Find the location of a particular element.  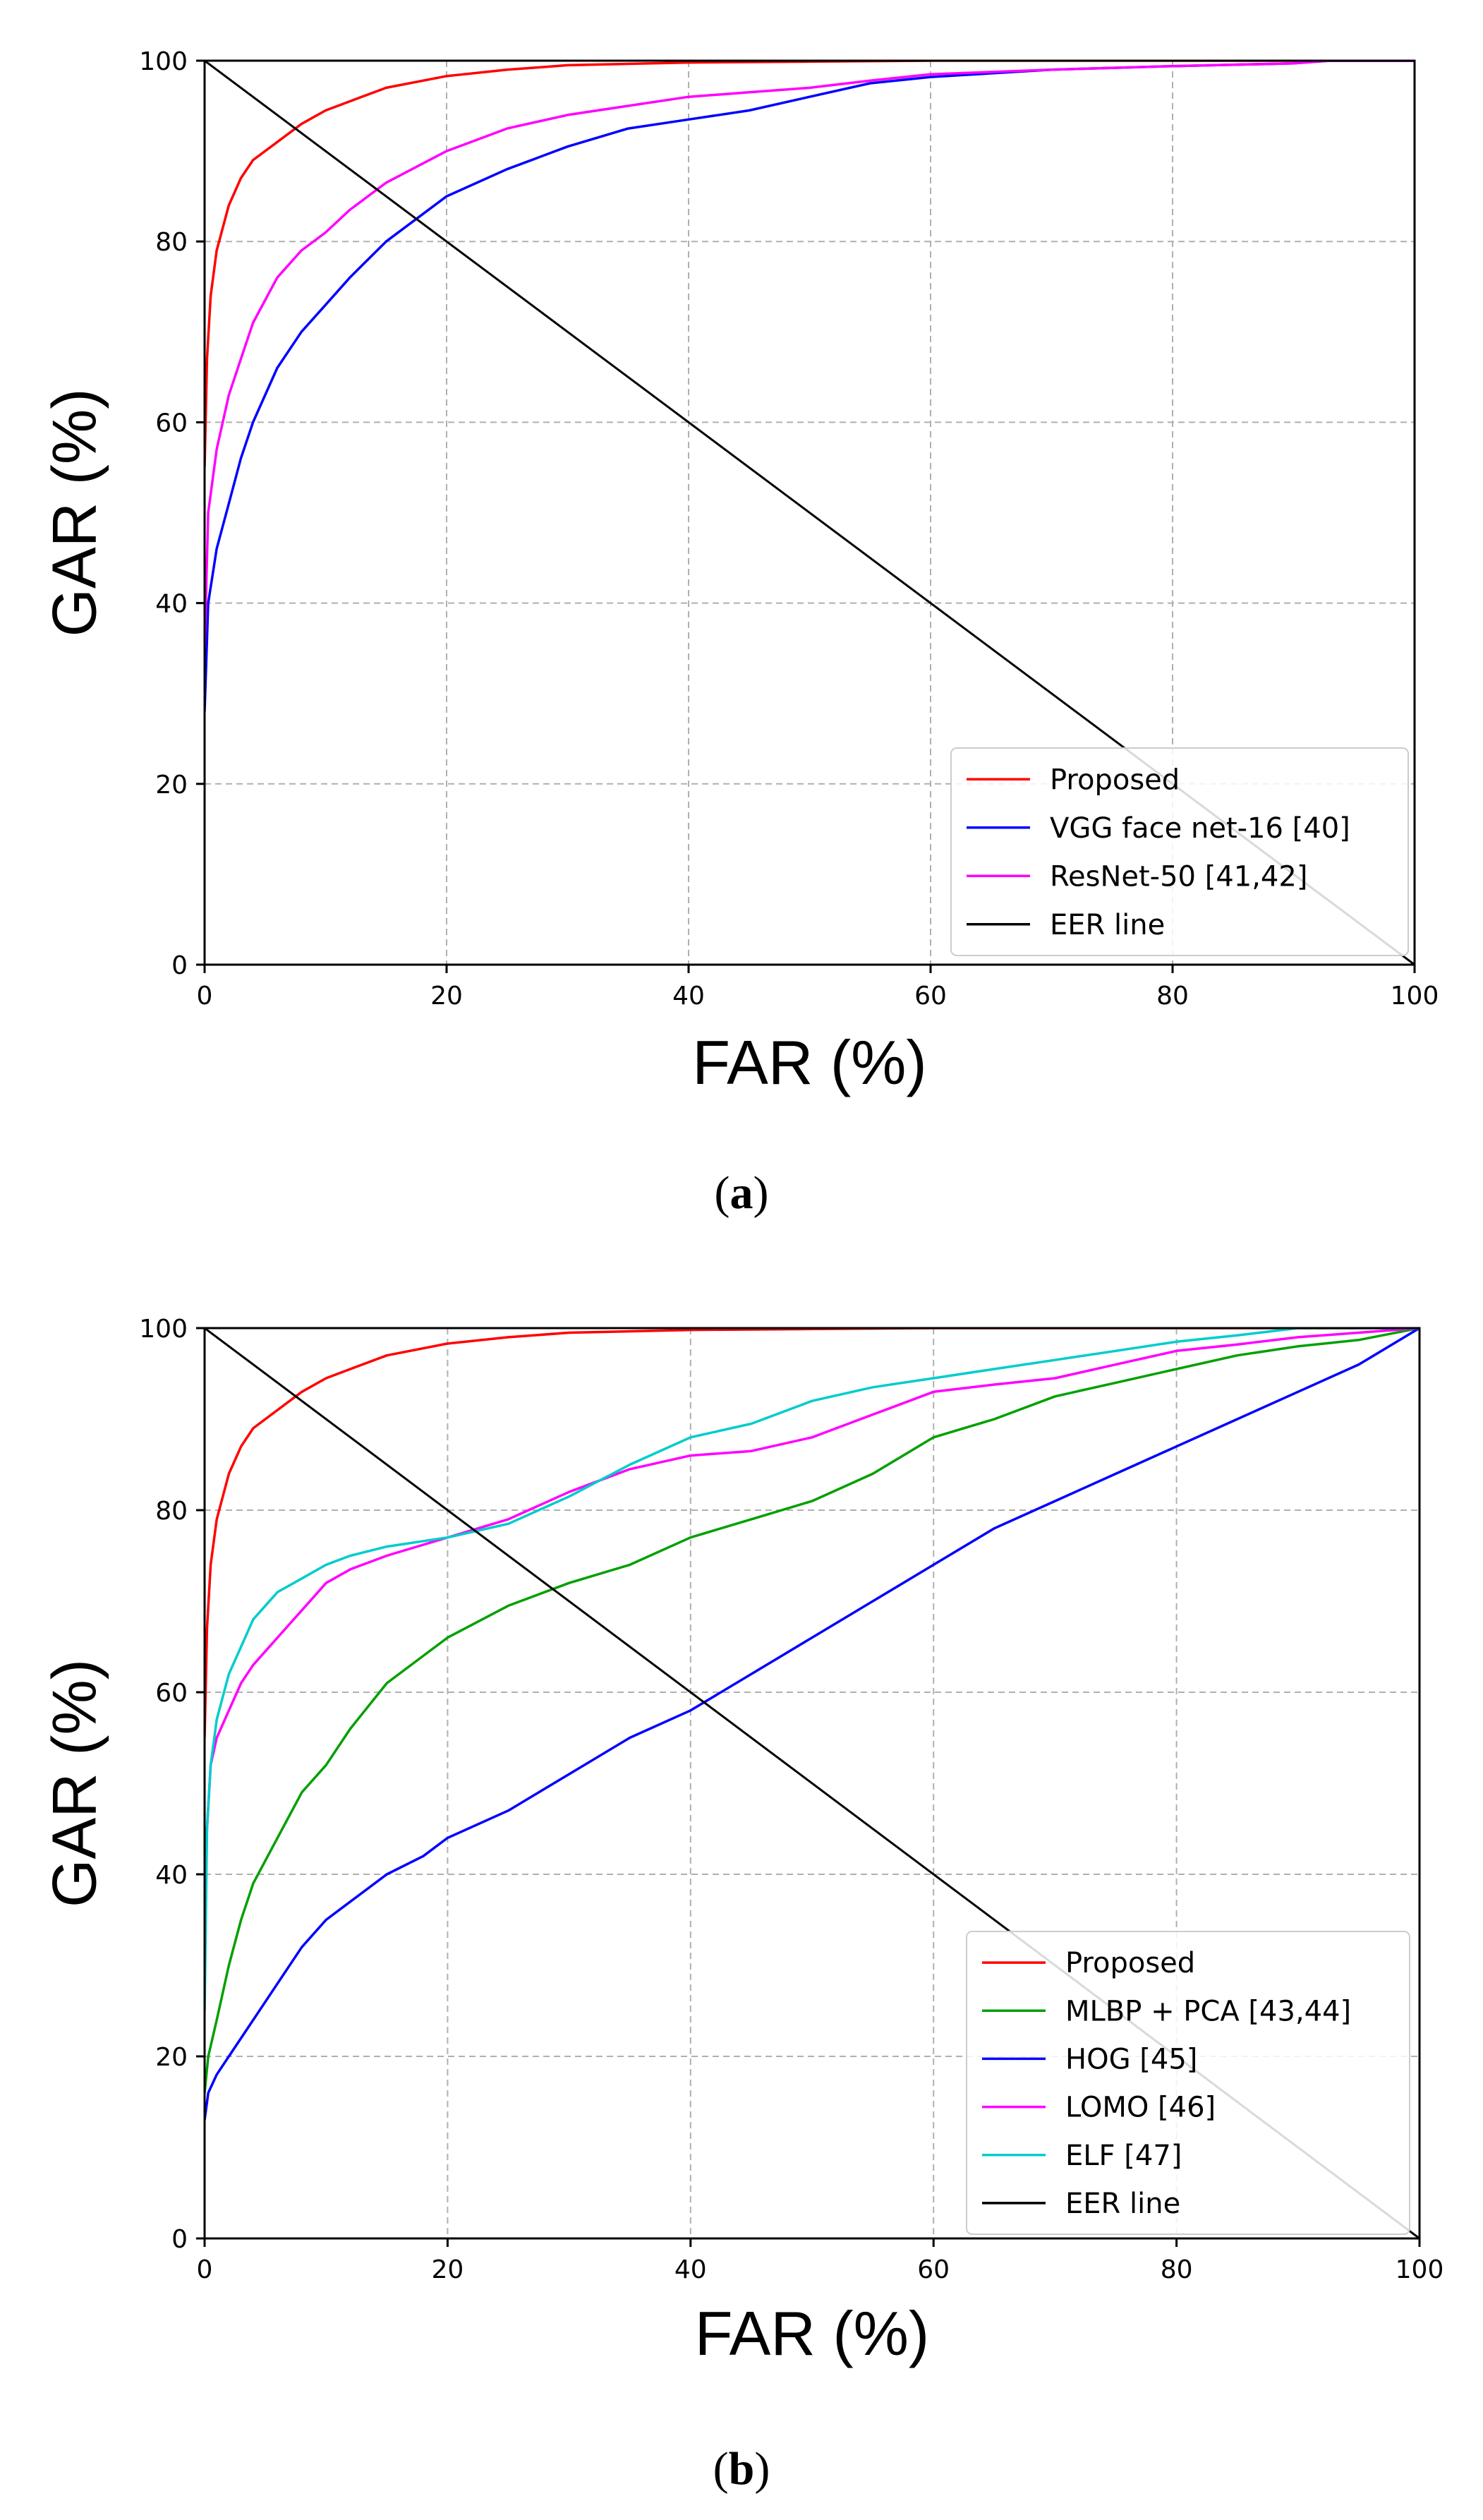

panel-caption: (a) is located at coordinates (742, 1193).